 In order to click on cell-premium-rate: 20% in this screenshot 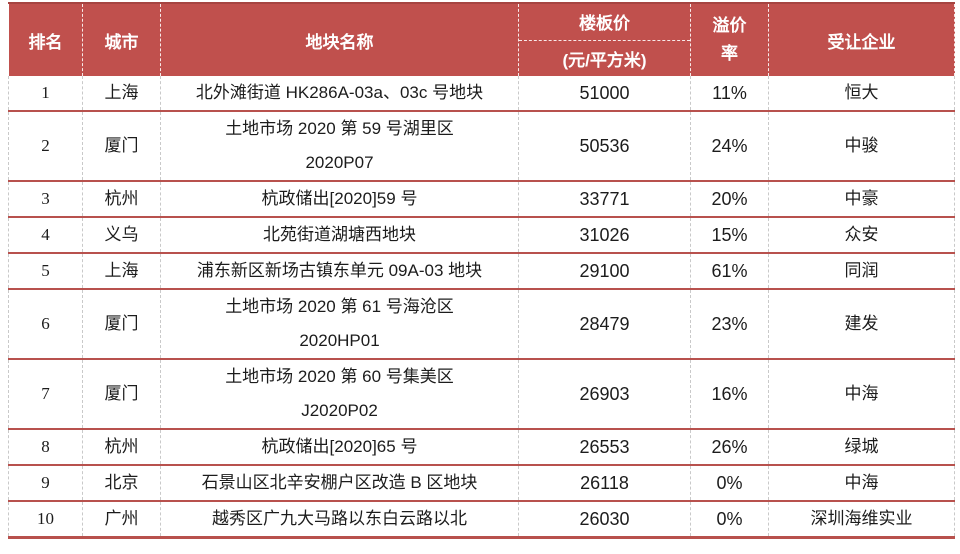, I will do `click(729, 199)`.